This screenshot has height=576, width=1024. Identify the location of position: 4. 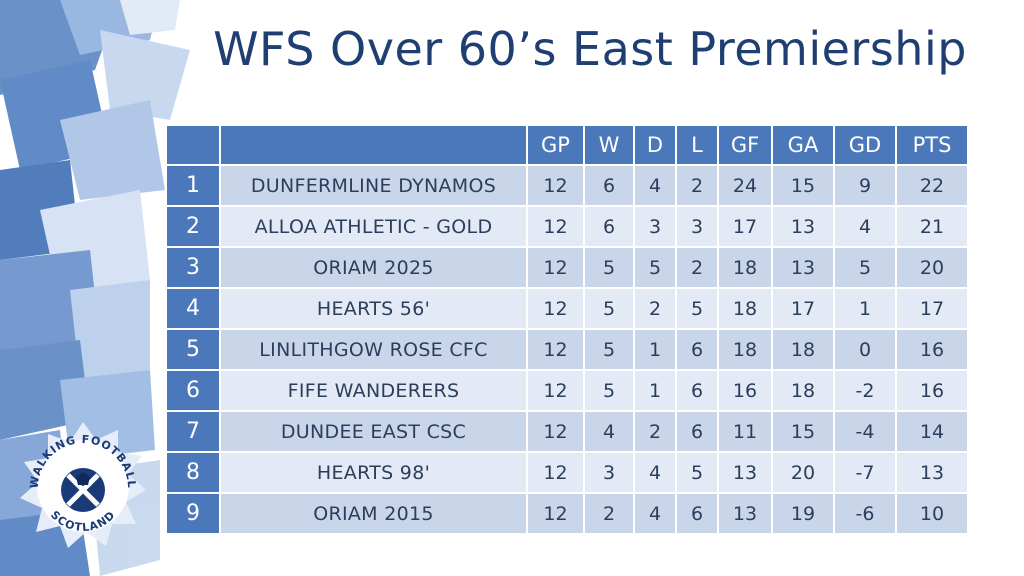
(193, 308).